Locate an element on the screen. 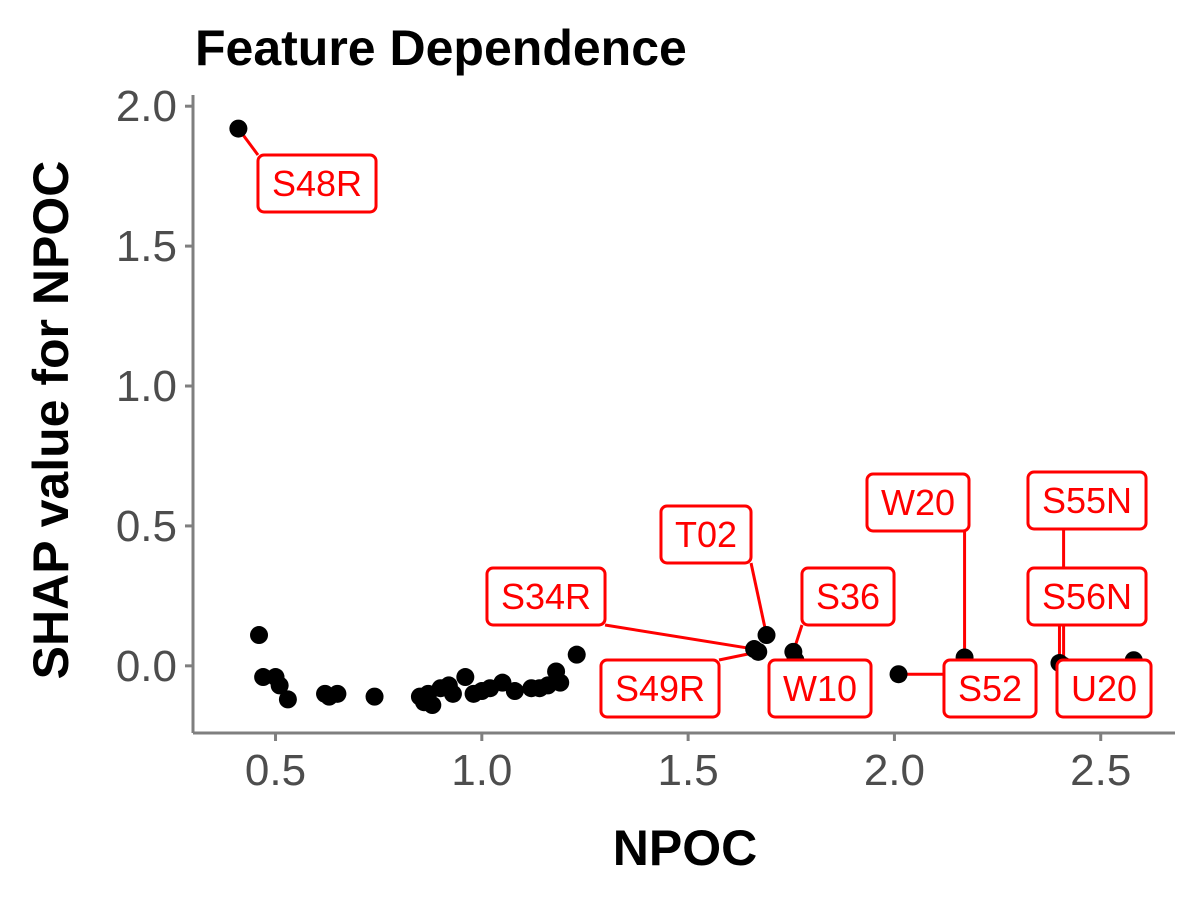 Image resolution: width=1200 pixels, height=900 pixels. x-tick-label: 0.5 is located at coordinates (275, 770).